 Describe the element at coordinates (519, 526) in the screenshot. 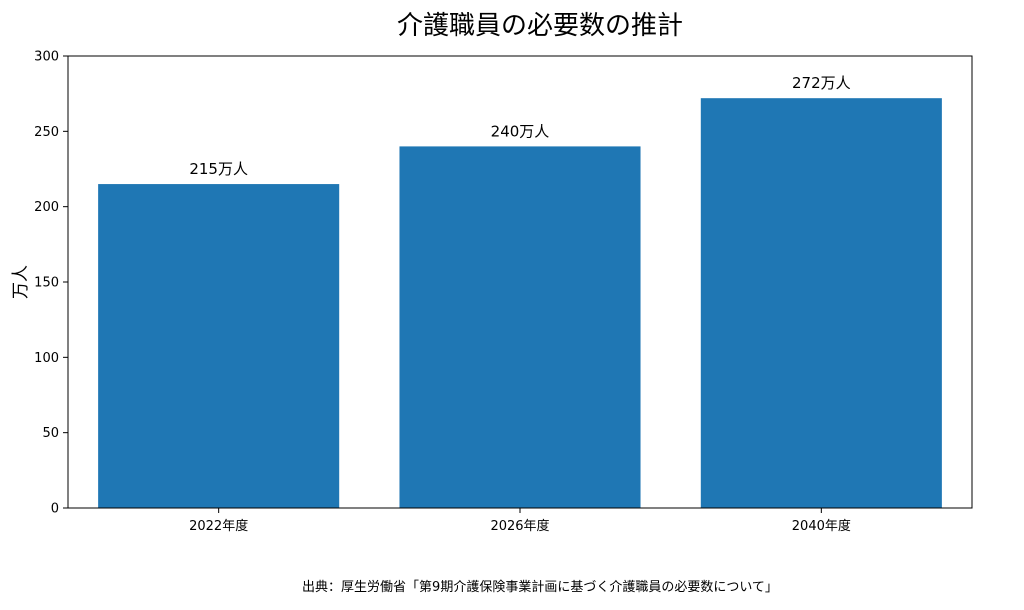

I see `x-tick-label: 2026年度` at that location.